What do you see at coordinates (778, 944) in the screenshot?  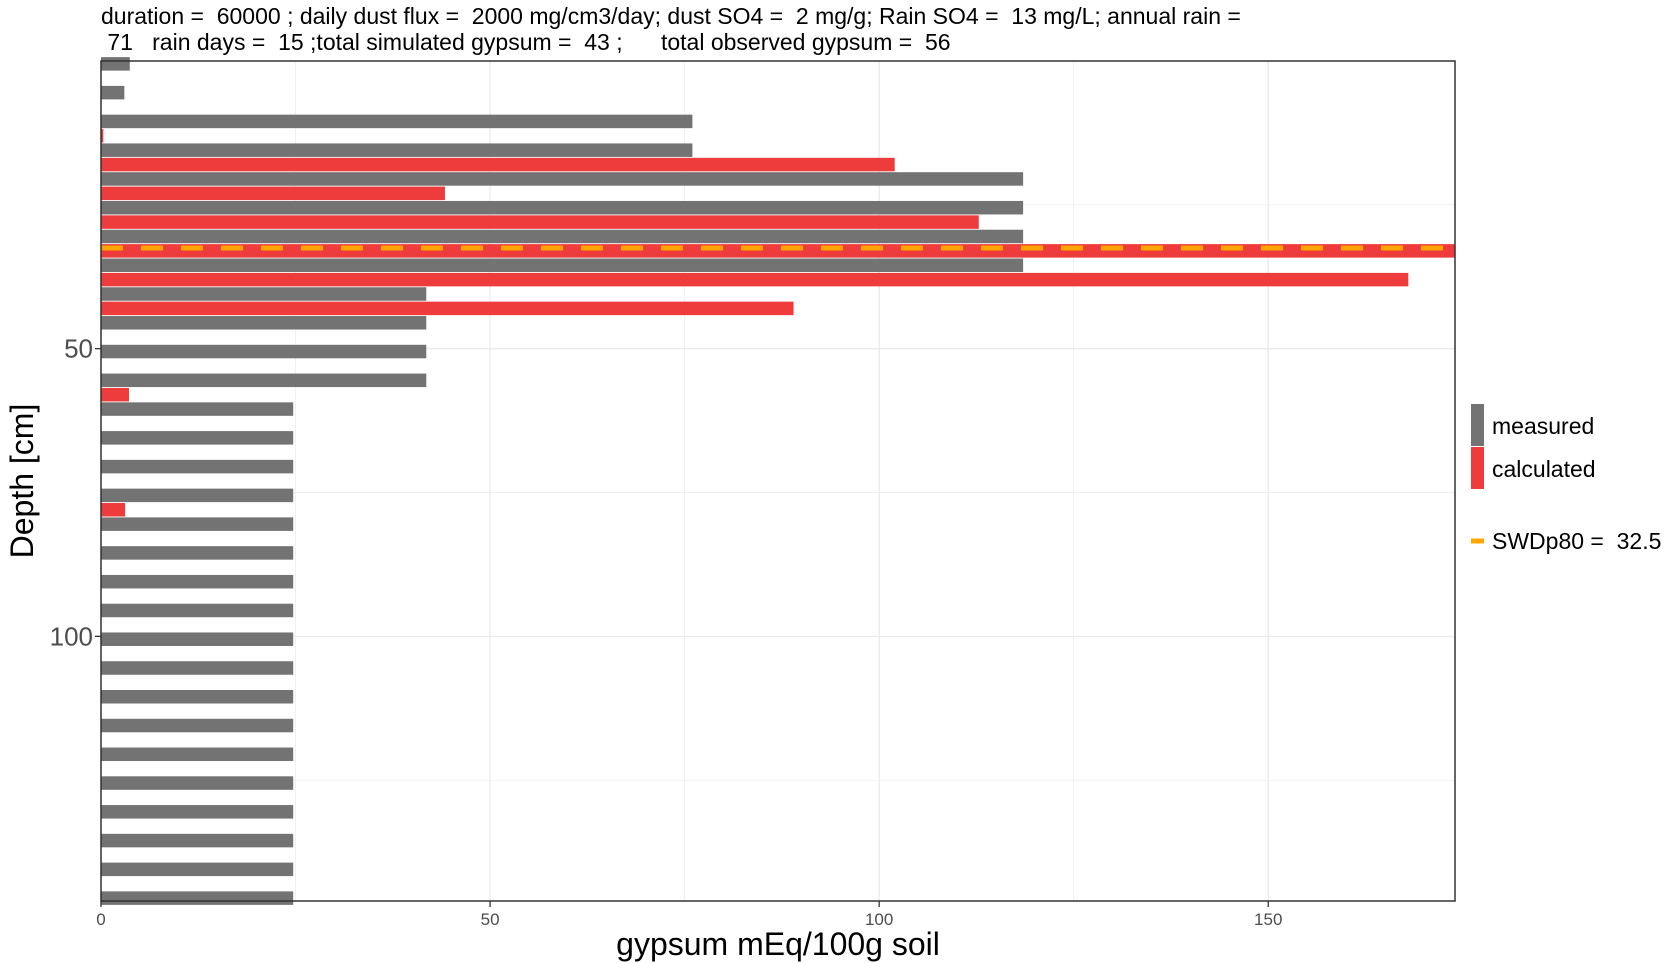 I see `x-axis-title: gypsum mEq/100g soil` at bounding box center [778, 944].